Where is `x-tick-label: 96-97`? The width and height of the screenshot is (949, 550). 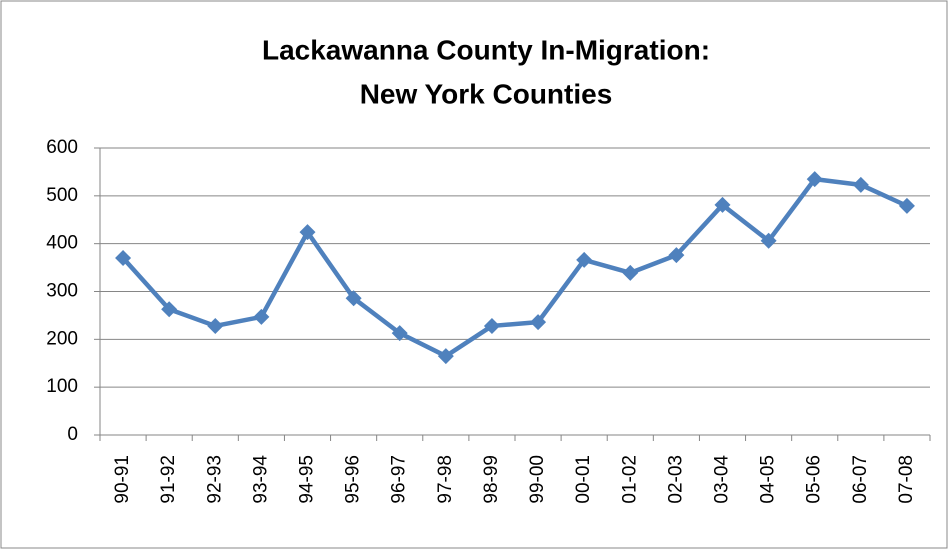
x-tick-label: 96-97 is located at coordinates (399, 479).